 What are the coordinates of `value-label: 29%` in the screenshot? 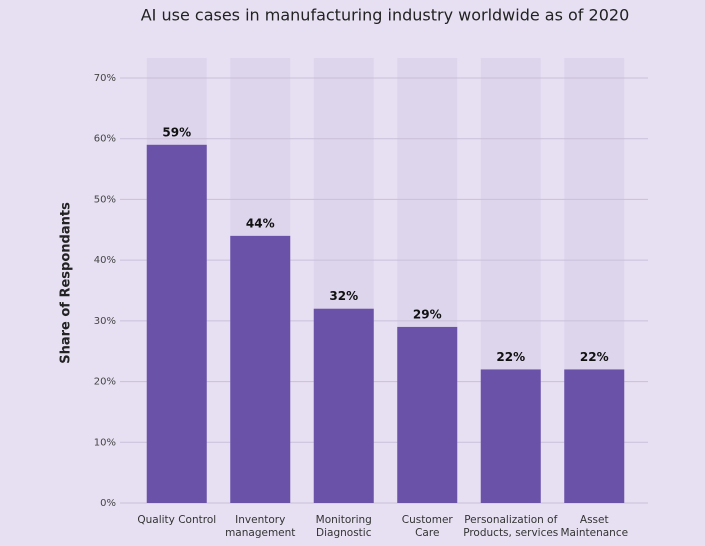 It's located at (427, 314).